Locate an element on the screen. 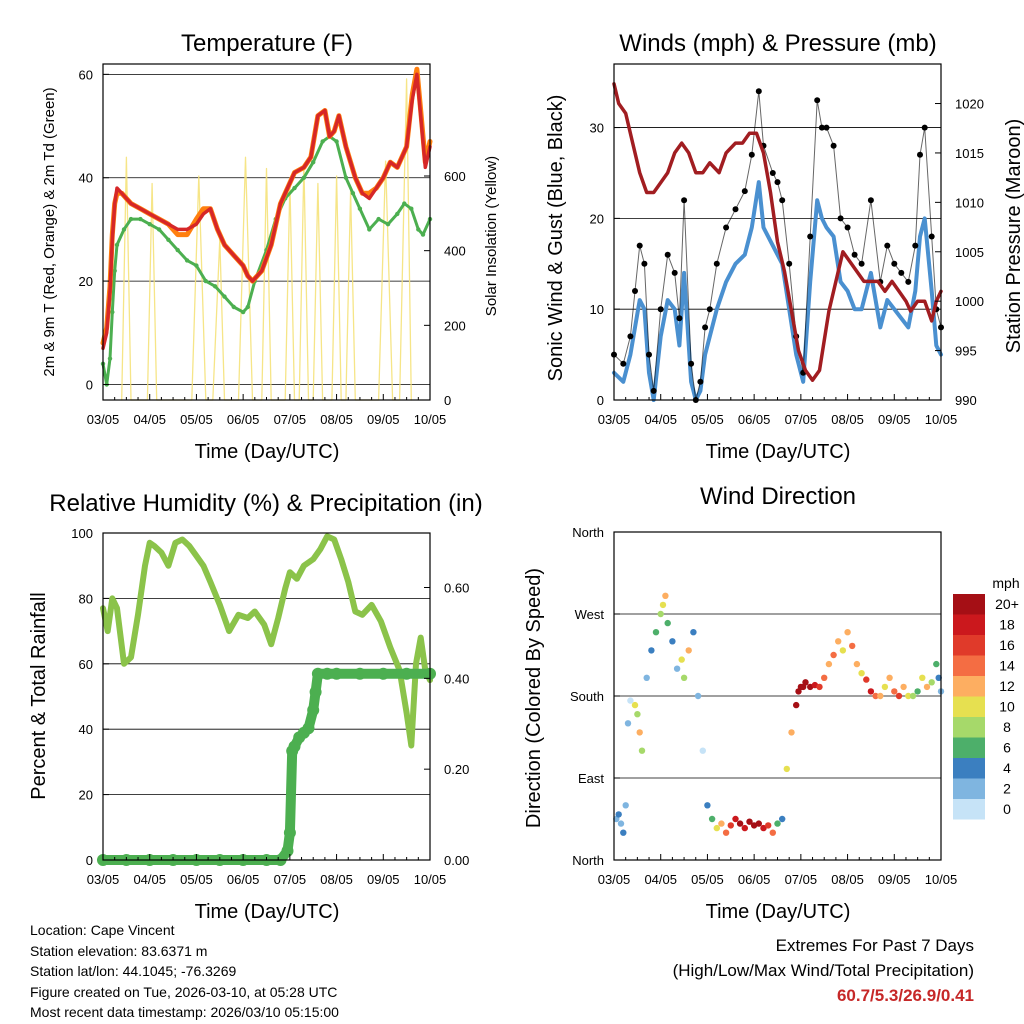 The image size is (1024, 1024). x-tick-label: 10/05 is located at coordinates (941, 879).